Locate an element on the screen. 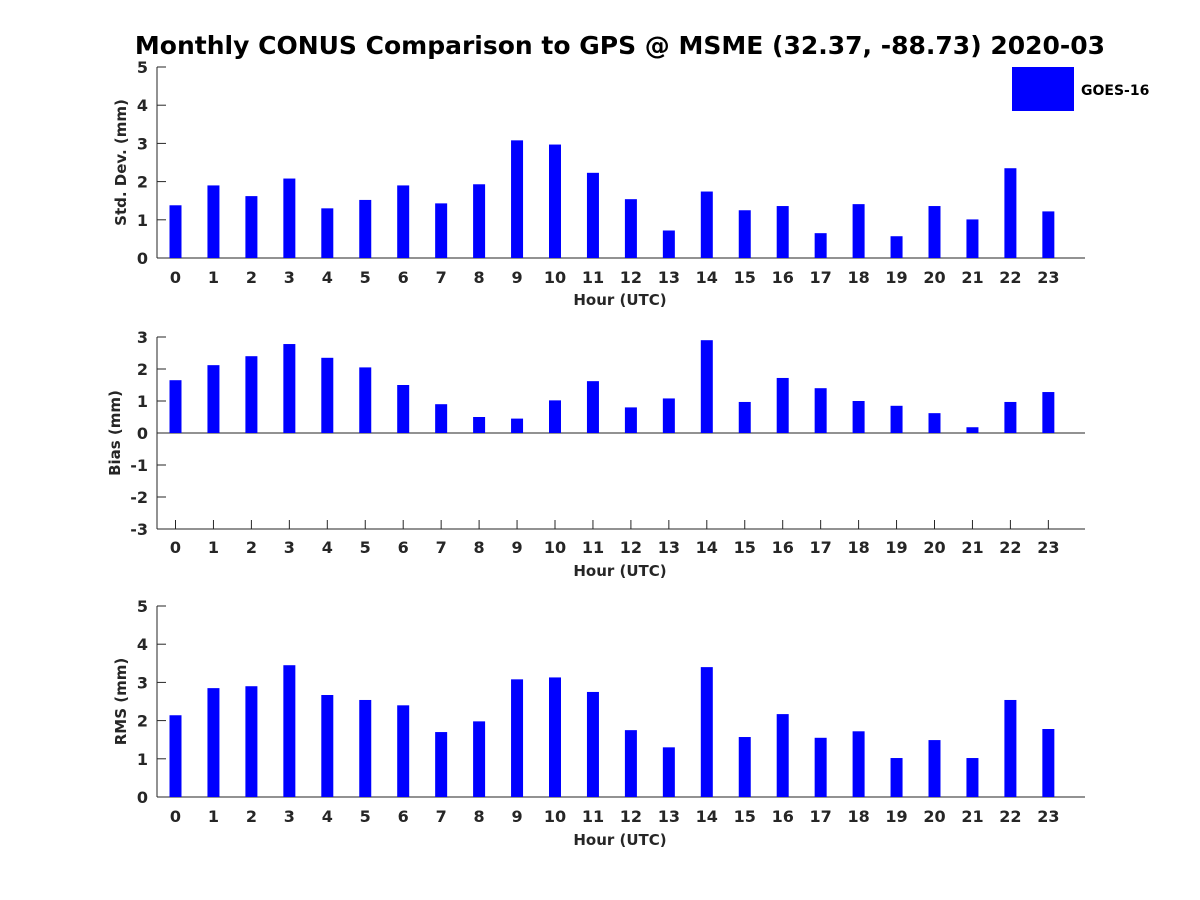 The height and width of the screenshot is (900, 1200). bias-x-tick-label: 7 is located at coordinates (441, 547).